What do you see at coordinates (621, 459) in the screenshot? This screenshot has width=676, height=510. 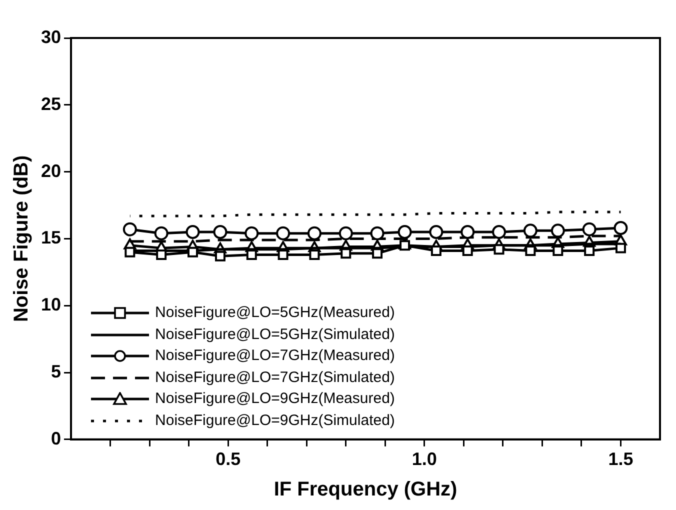 I see `x-tick-label: 1.5` at bounding box center [621, 459].